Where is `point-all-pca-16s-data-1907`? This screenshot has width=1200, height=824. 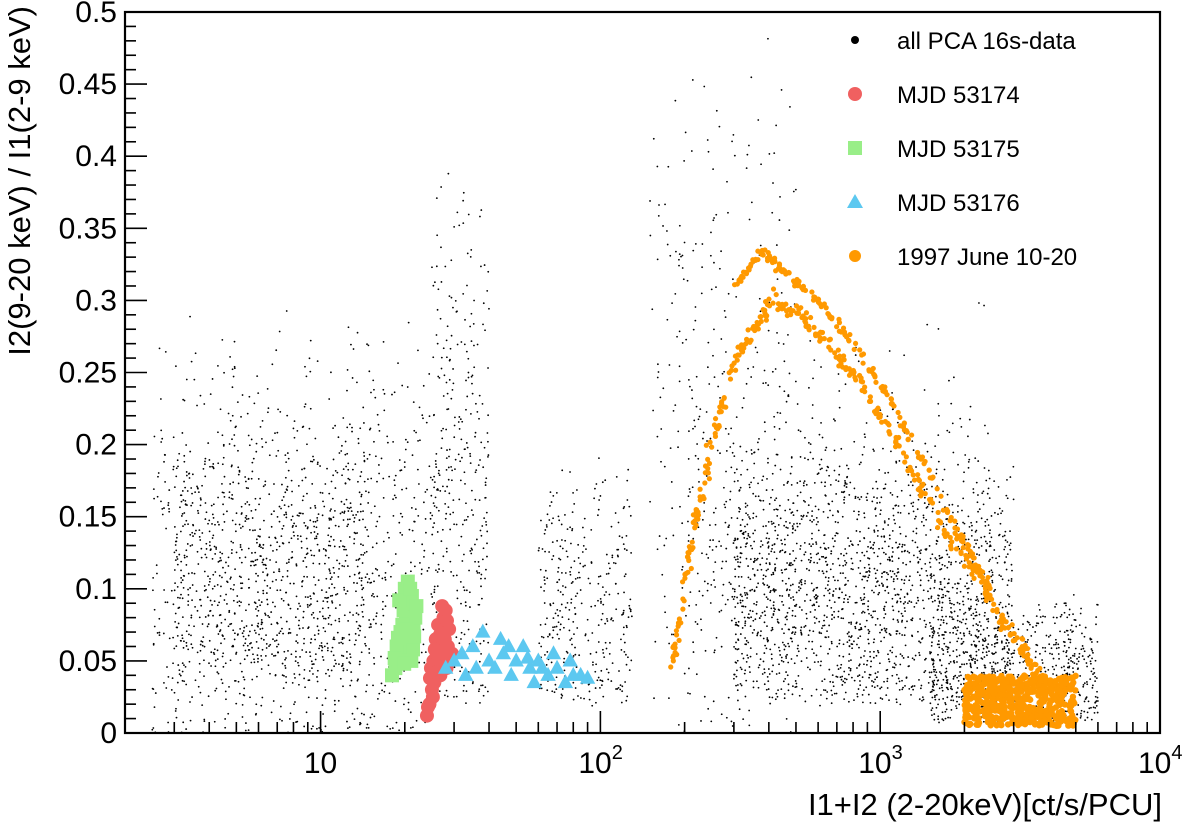 point-all-pca-16s-data-1907 is located at coordinates (481, 535).